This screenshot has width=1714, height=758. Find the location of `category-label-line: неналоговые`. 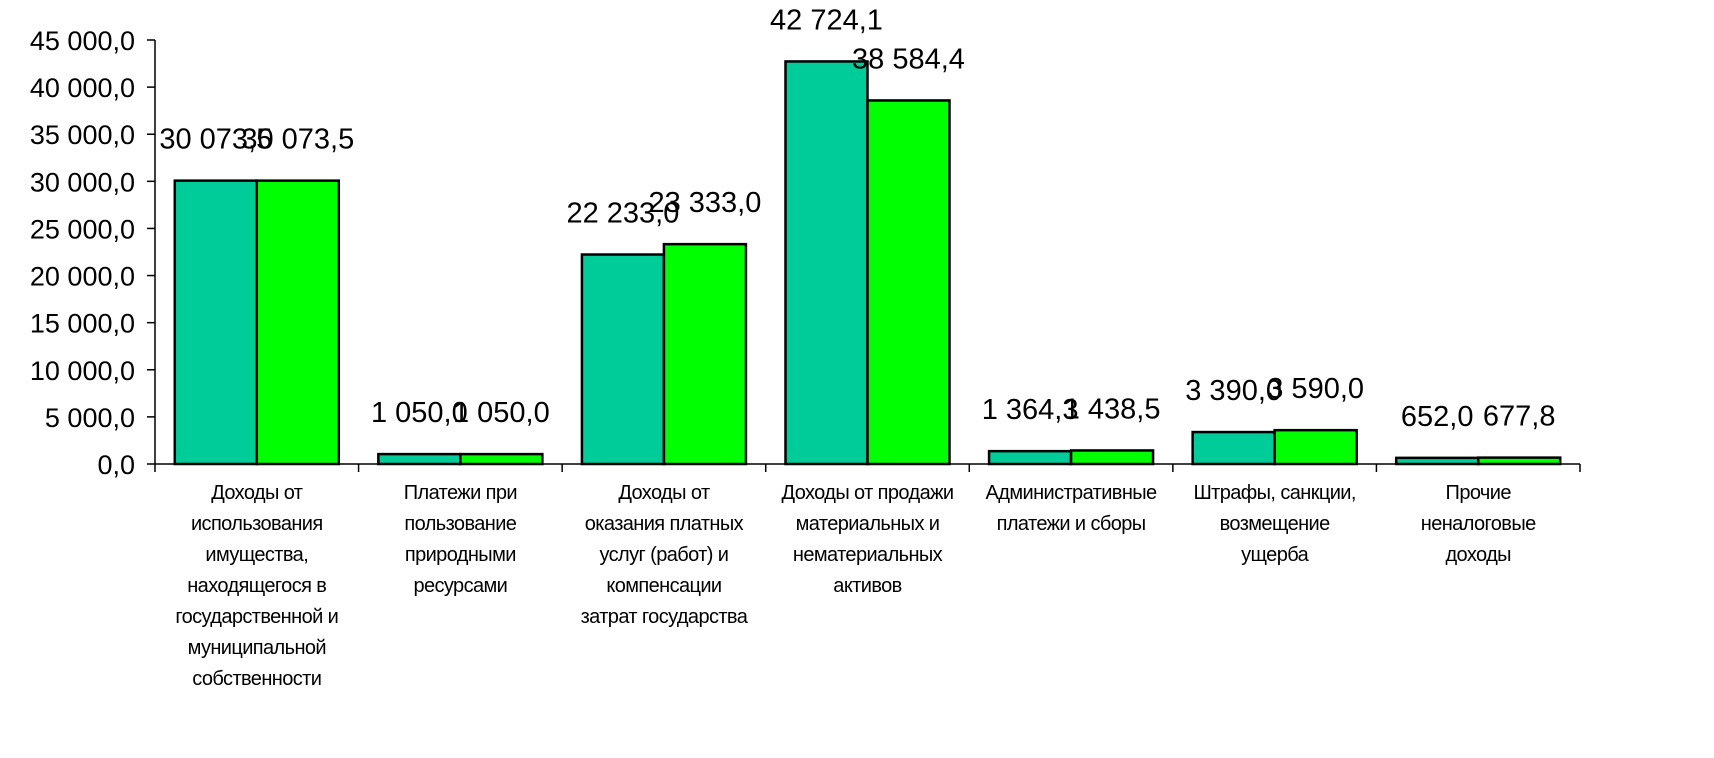

category-label-line: неналоговые is located at coordinates (1478, 524).